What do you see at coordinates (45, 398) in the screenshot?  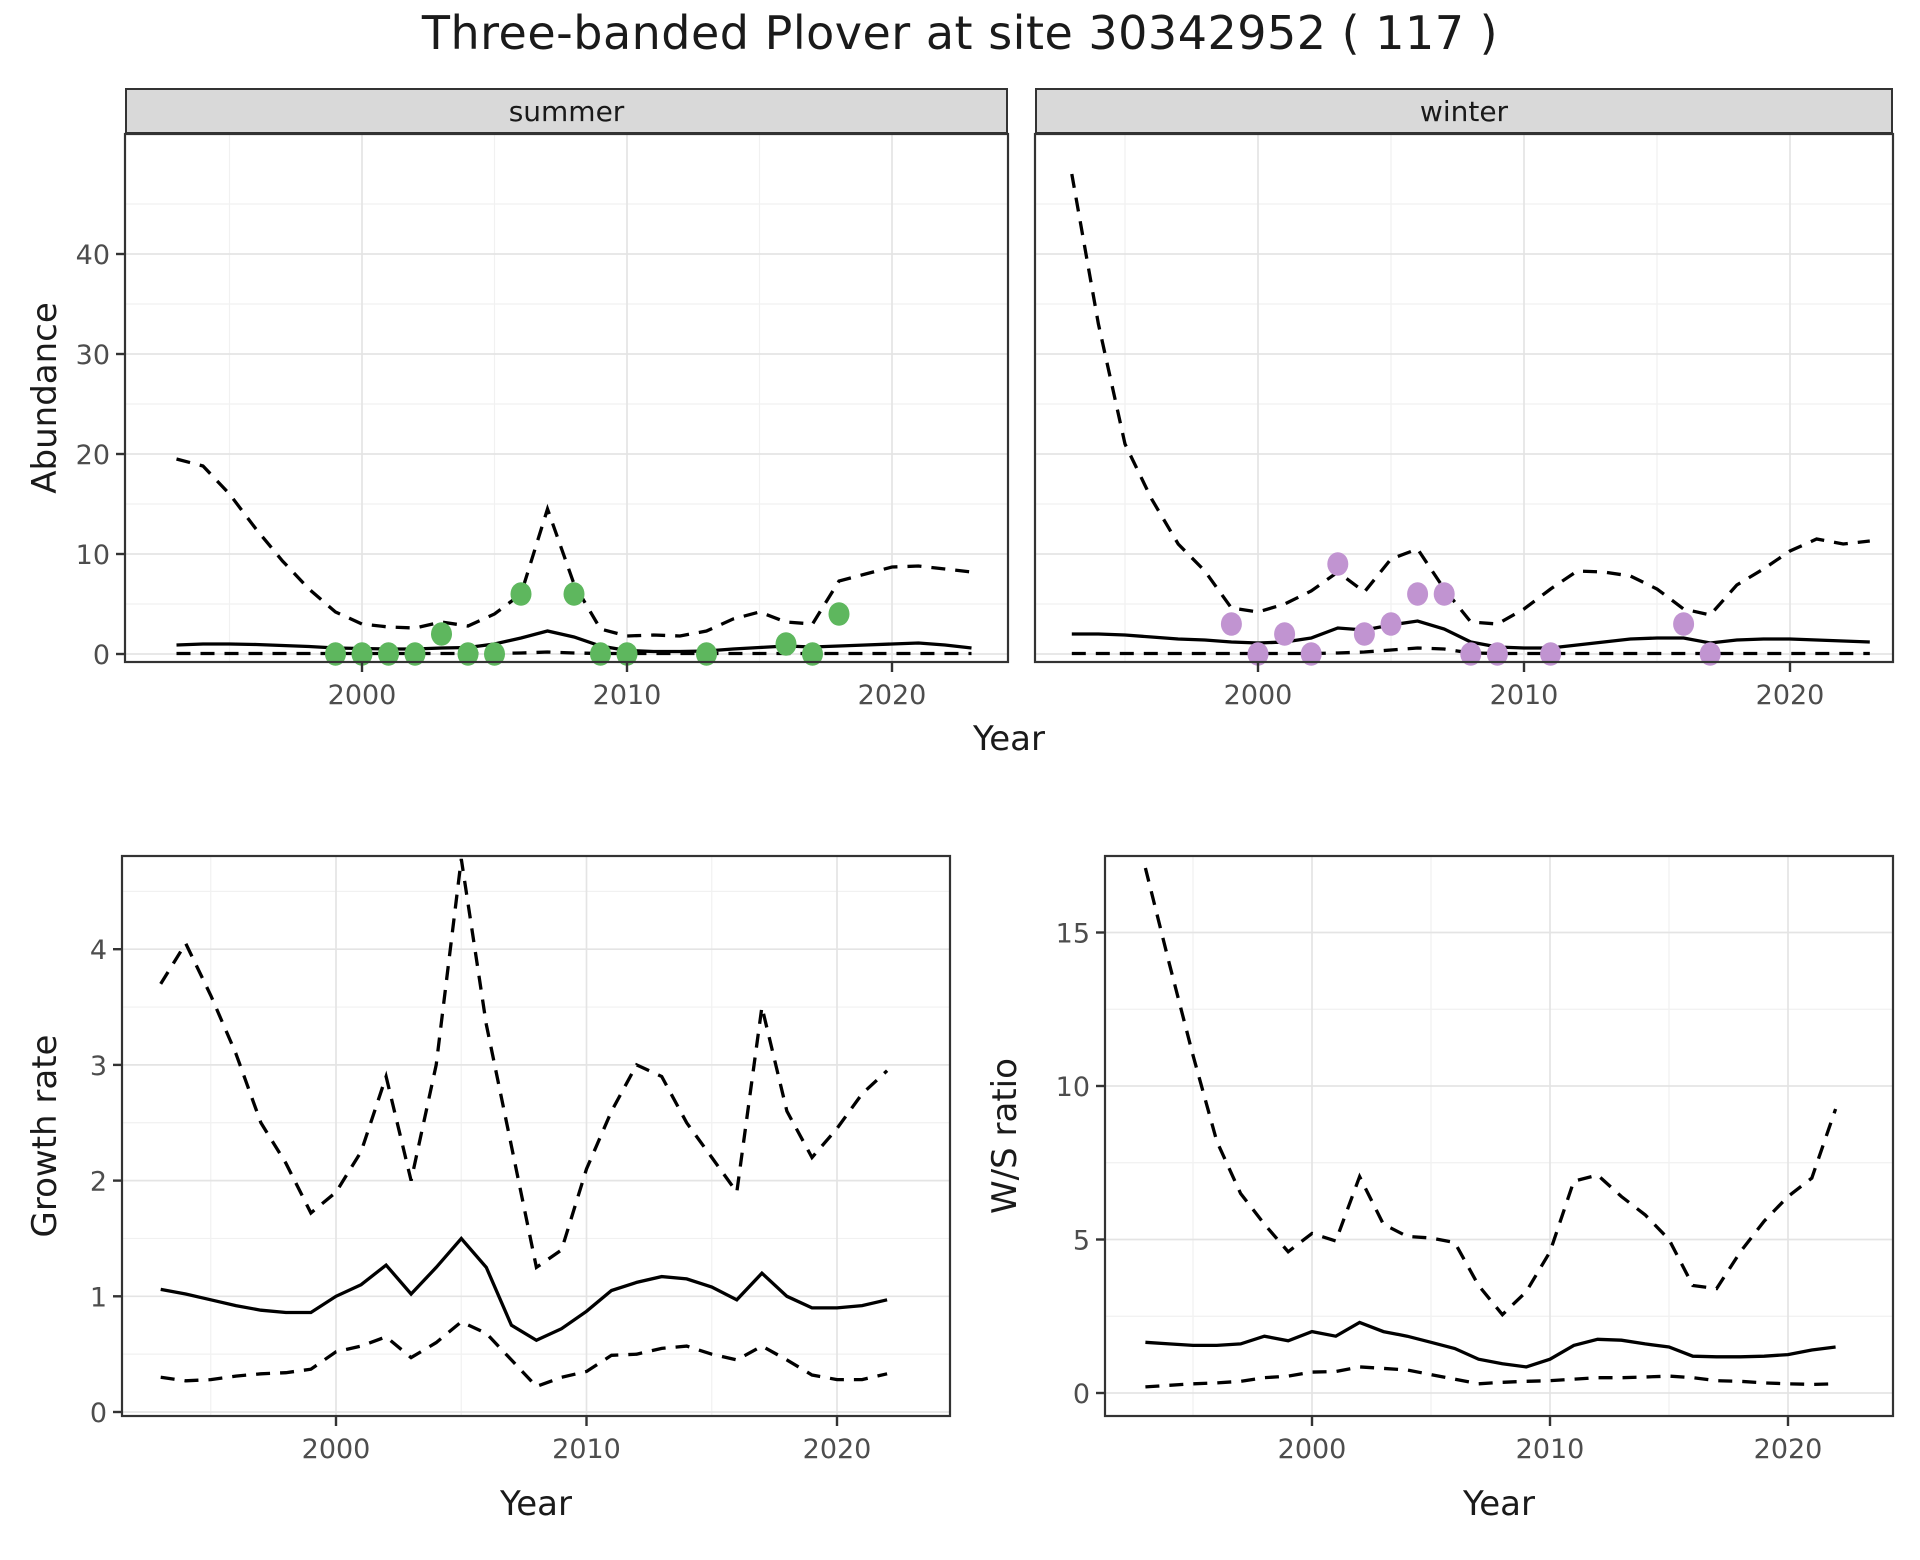 I see `y-axis-title-abundance: Abundance` at bounding box center [45, 398].